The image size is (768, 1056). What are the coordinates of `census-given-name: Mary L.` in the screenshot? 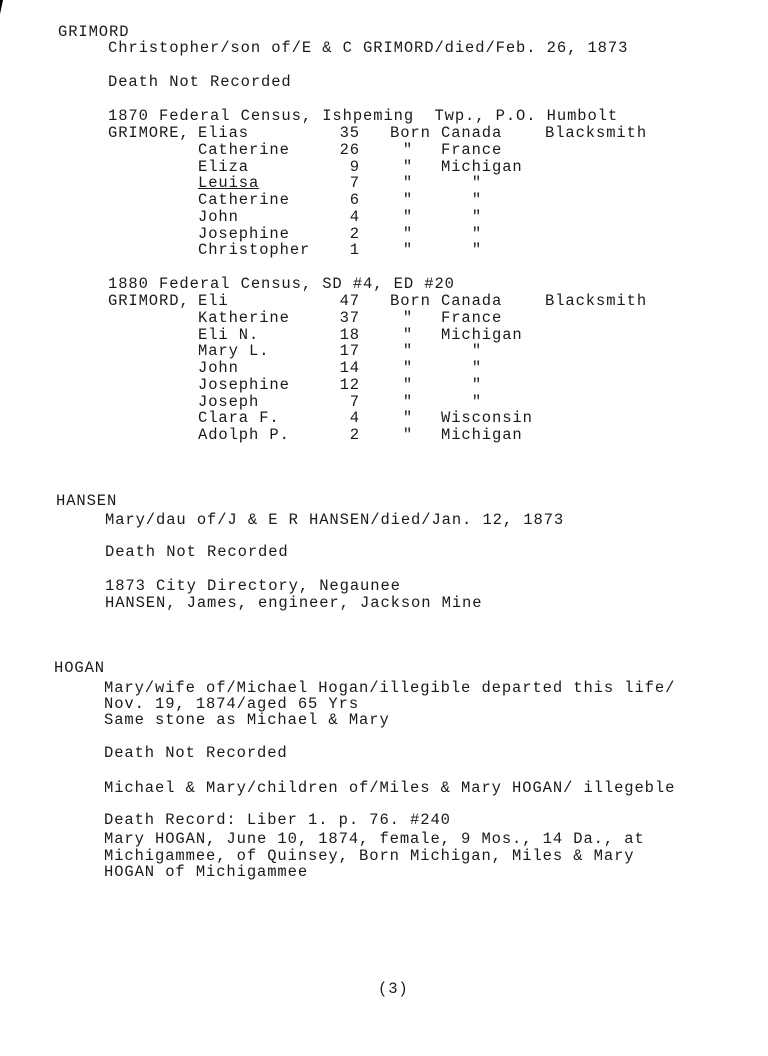 It's located at (234, 351).